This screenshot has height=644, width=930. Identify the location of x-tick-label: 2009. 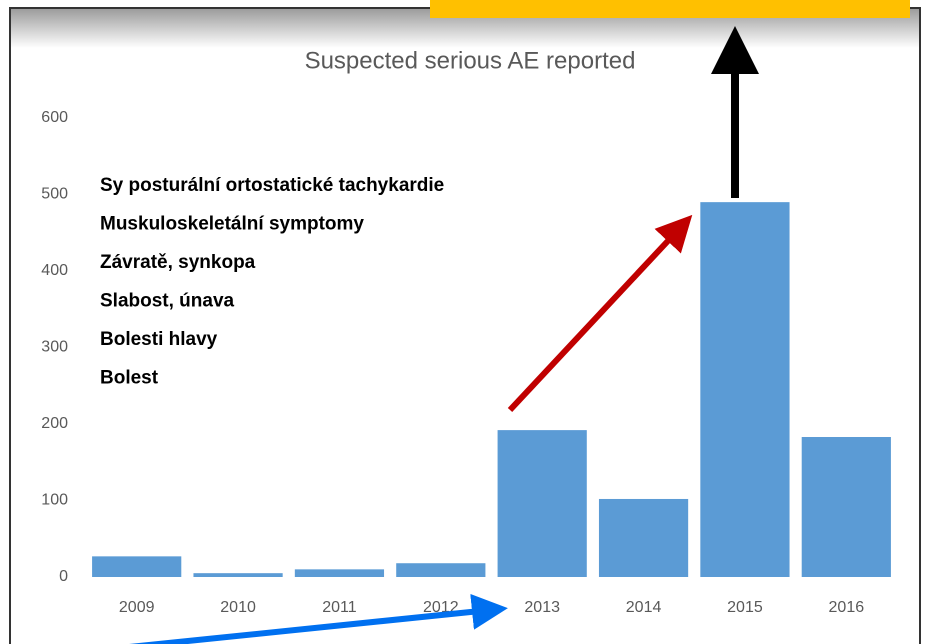
(137, 607).